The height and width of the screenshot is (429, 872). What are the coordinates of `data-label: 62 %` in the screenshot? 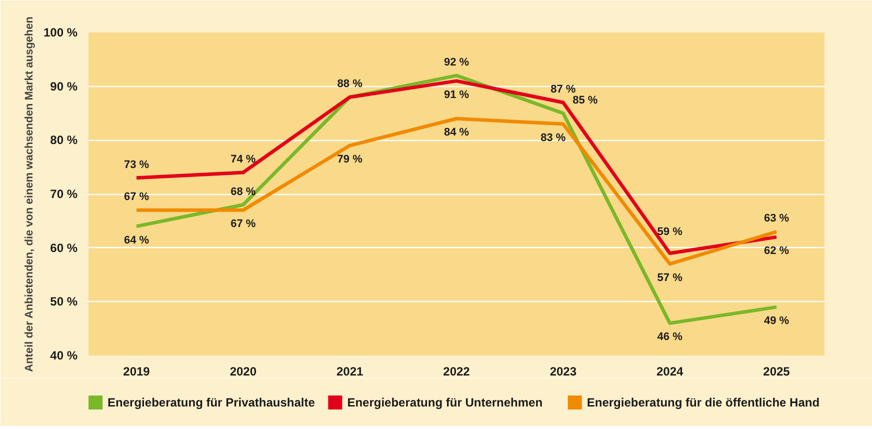 It's located at (777, 251).